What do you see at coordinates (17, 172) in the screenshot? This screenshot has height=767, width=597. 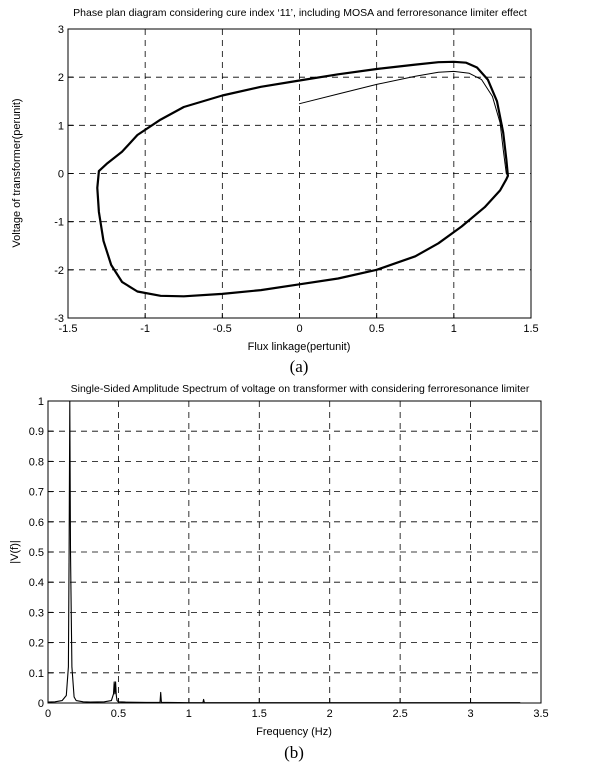 I see `chart-a-ylabel: Voltage of transformer(perunit)` at bounding box center [17, 172].